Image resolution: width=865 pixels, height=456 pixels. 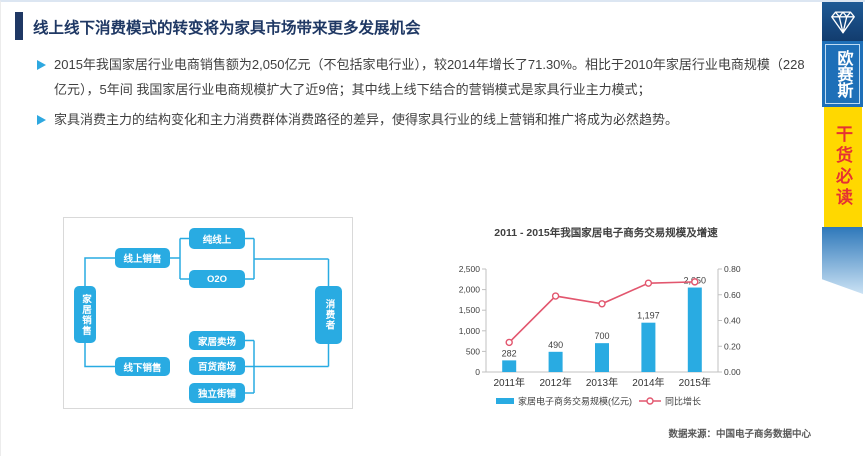 I want to click on ribbon-logo-block, so click(x=842, y=21).